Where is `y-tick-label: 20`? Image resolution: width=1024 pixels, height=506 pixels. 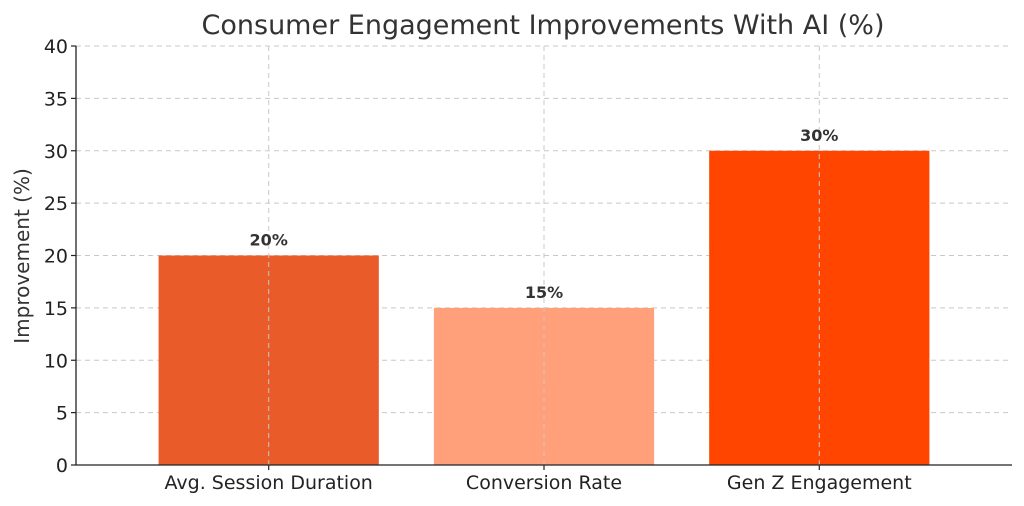 y-tick-label: 20 is located at coordinates (56, 257).